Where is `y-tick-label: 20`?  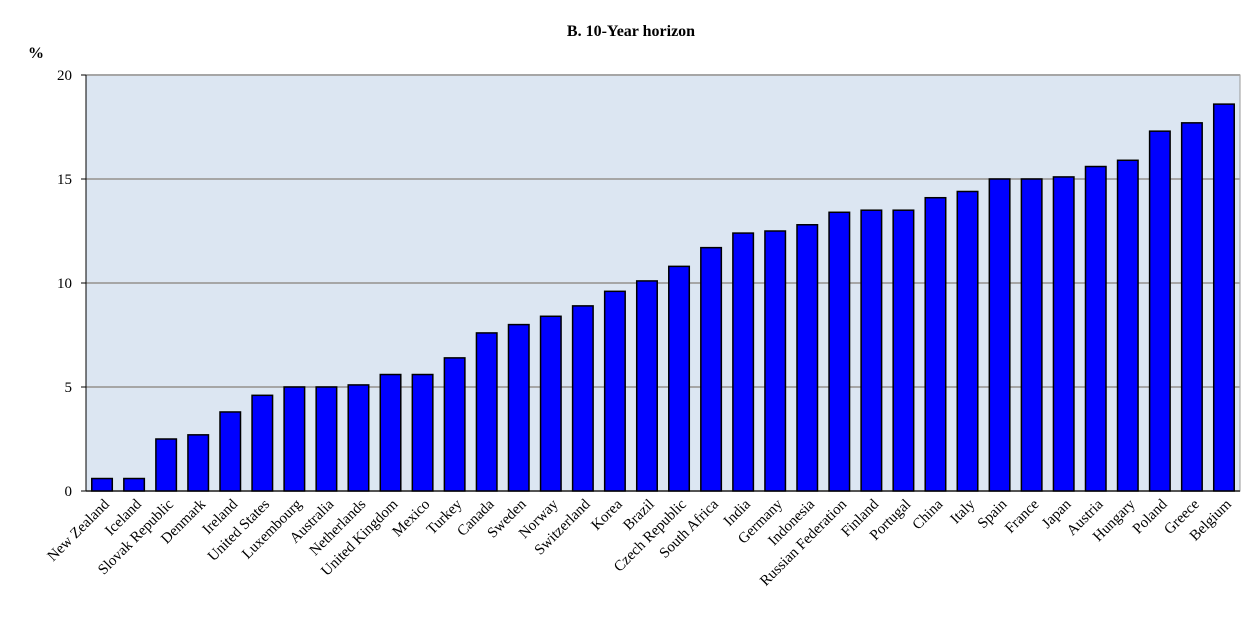 y-tick-label: 20 is located at coordinates (64, 76).